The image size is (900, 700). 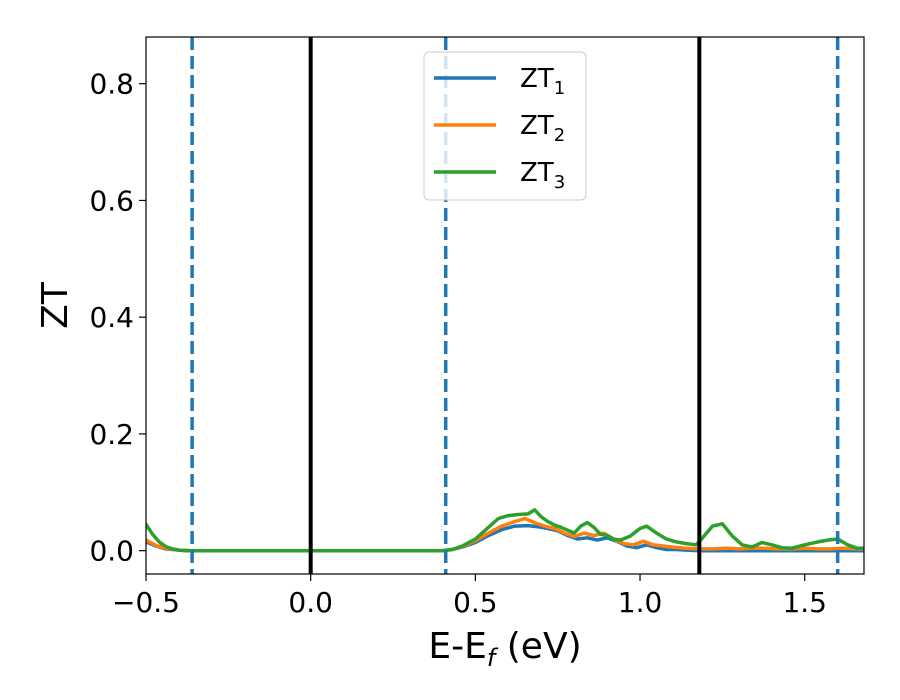 I want to click on y-axis-ticks: 0.0 0.2 0.4 0.6 0.8, so click(x=117, y=318).